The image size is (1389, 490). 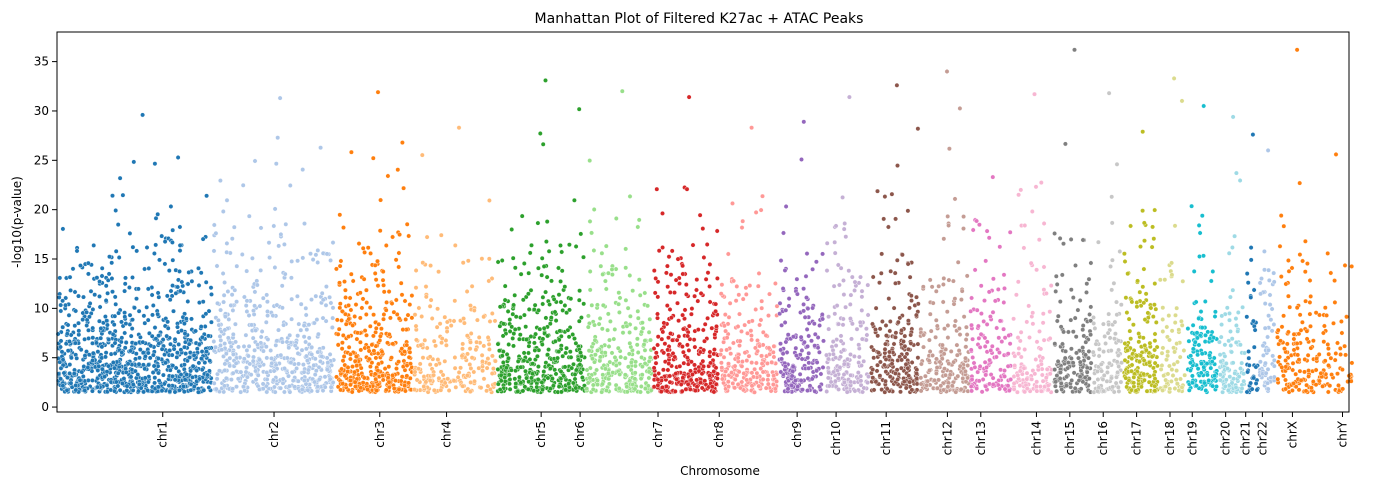 I want to click on series-chr16, so click(x=1107, y=242).